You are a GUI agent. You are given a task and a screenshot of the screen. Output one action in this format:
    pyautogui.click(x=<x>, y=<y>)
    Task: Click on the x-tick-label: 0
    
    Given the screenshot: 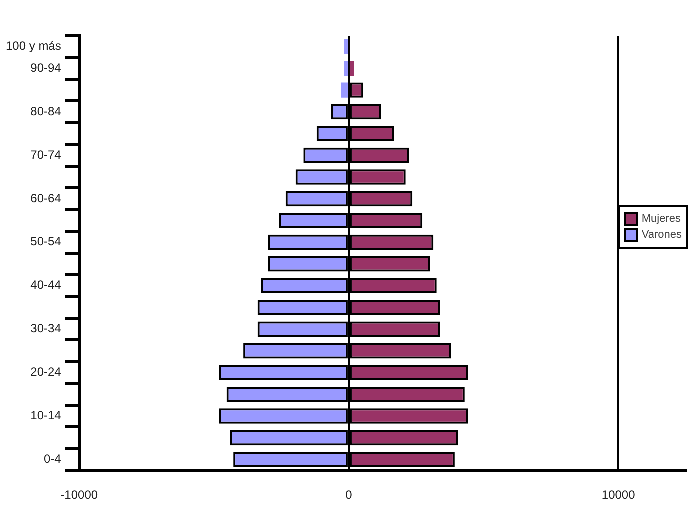 What is the action you would take?
    pyautogui.click(x=349, y=495)
    